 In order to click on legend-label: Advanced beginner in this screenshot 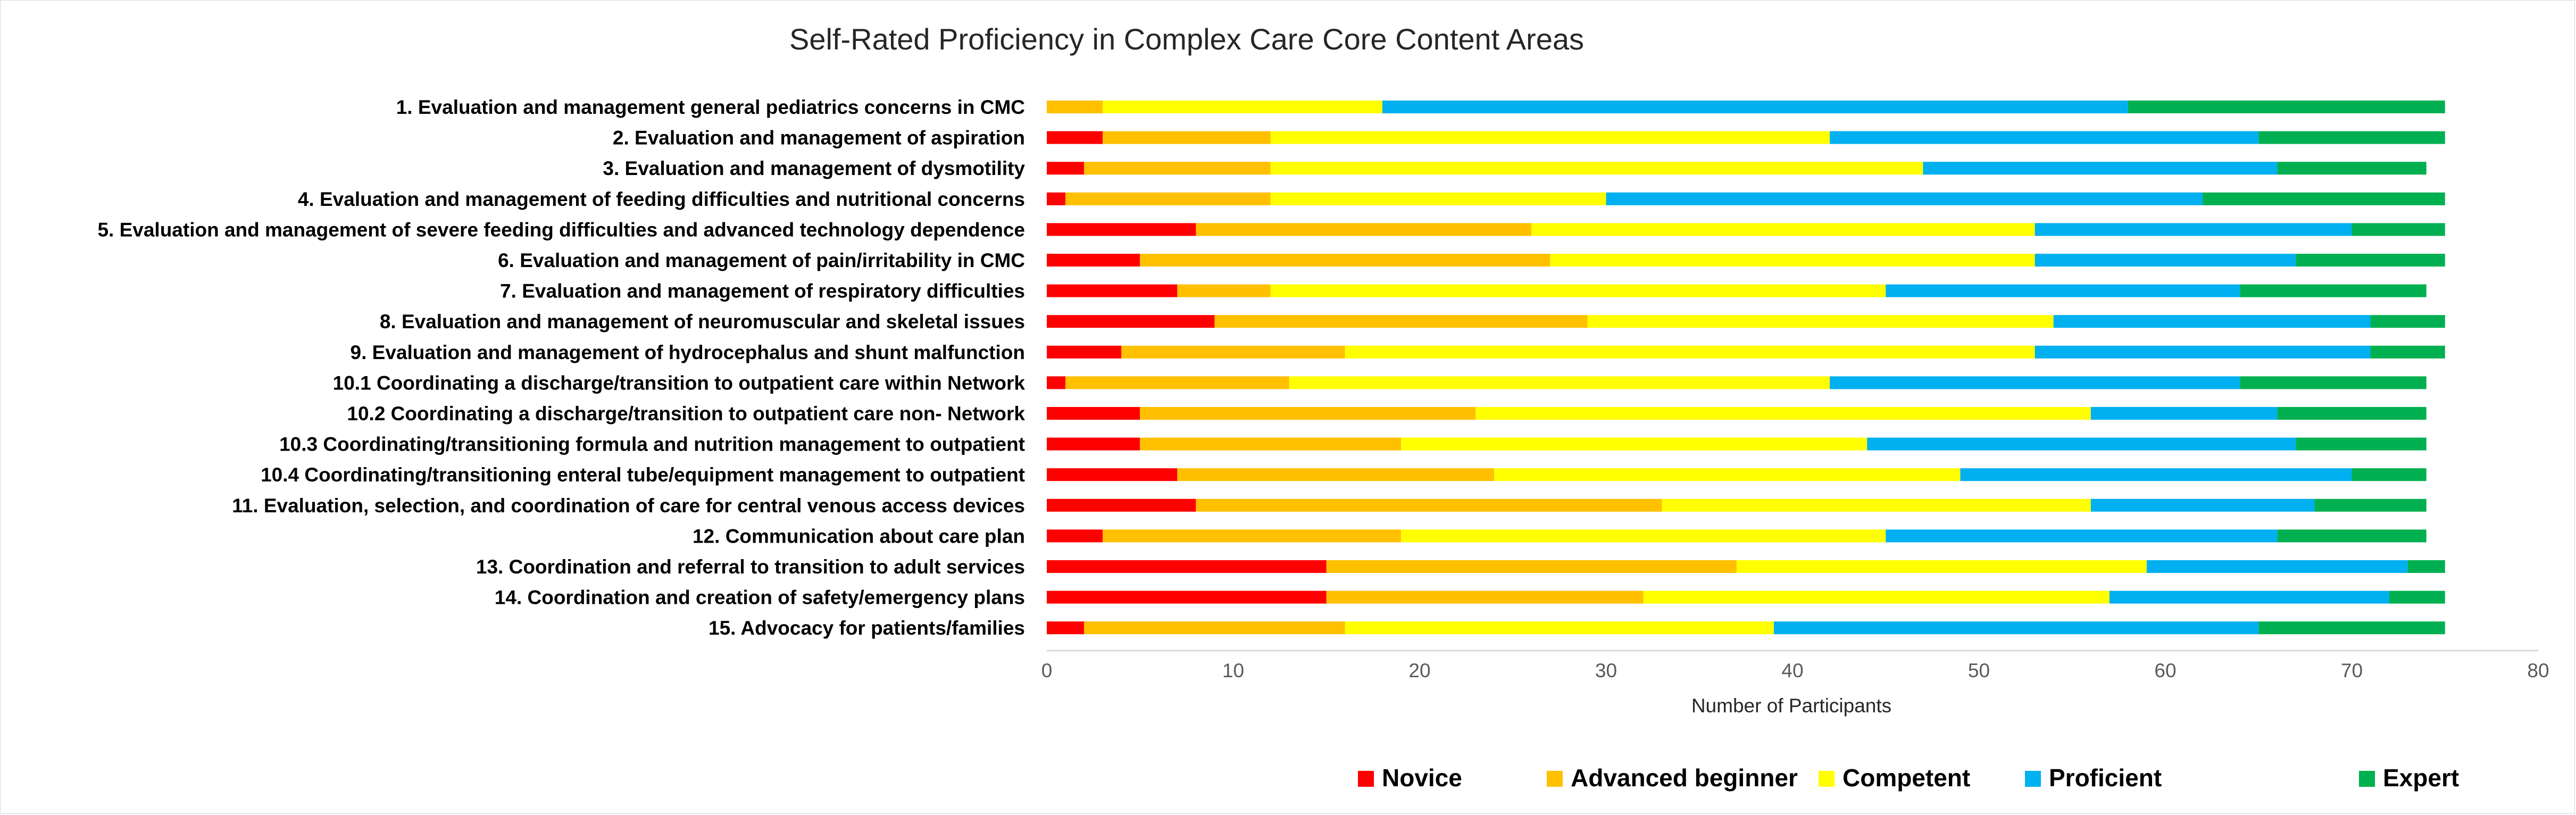, I will do `click(1684, 778)`.